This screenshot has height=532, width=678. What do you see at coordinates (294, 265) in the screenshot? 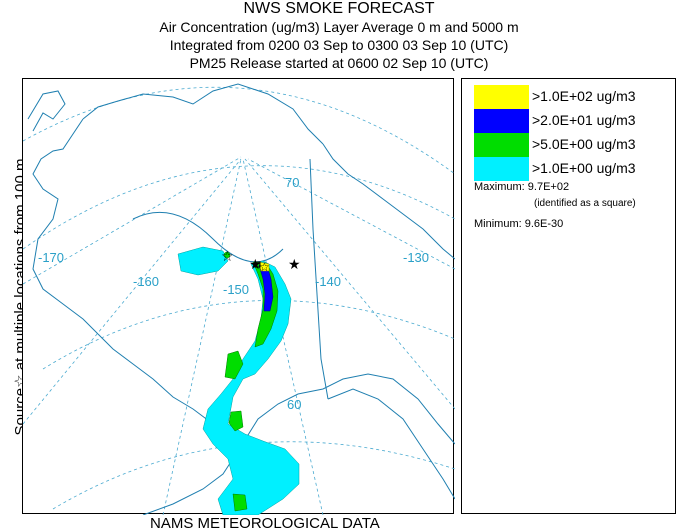
I see `source-star-icon: ★` at bounding box center [294, 265].